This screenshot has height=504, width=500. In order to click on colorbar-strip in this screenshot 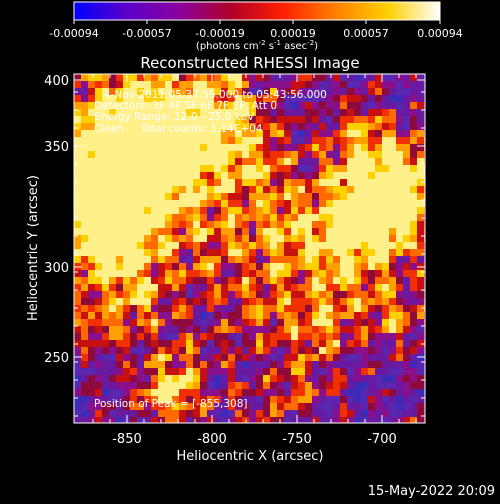, I will do `click(257, 11)`.